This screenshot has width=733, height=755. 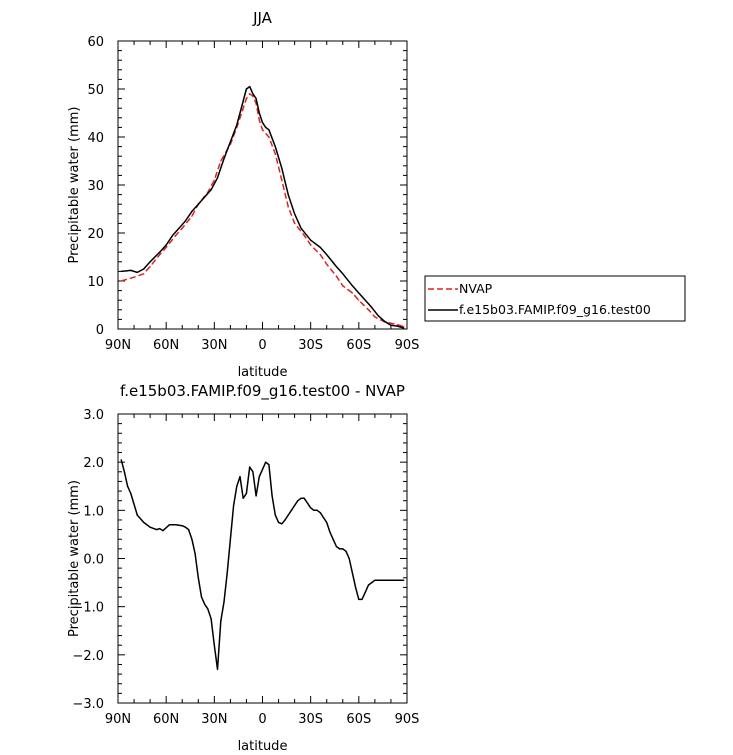 What do you see at coordinates (95, 138) in the screenshot?
I see `y-tick-label: 40` at bounding box center [95, 138].